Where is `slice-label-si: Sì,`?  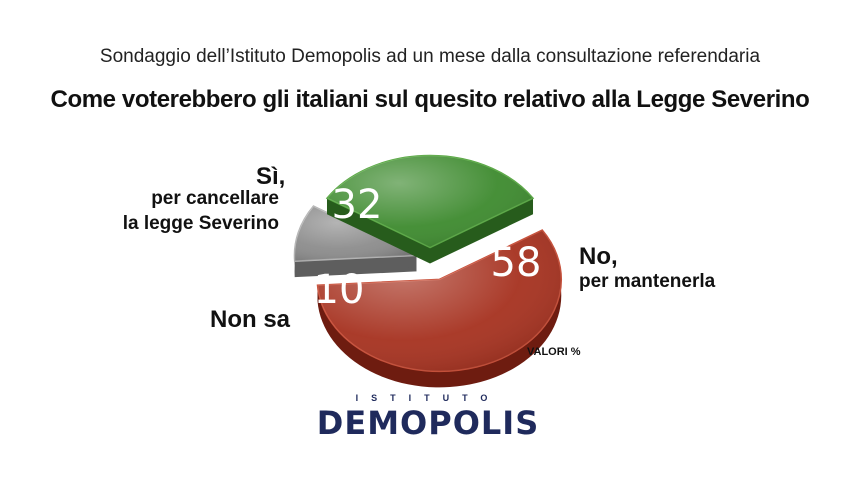
slice-label-si: Sì, is located at coordinates (270, 176).